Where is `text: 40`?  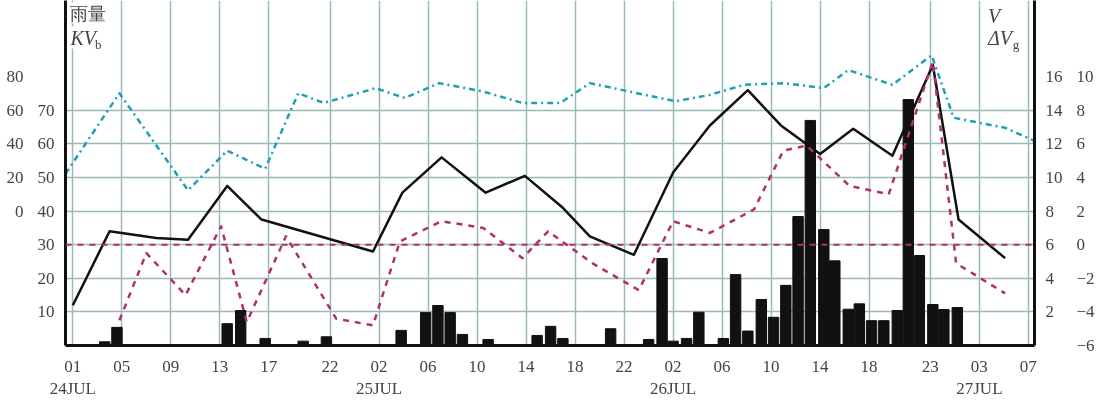 text: 40 is located at coordinates (15, 144).